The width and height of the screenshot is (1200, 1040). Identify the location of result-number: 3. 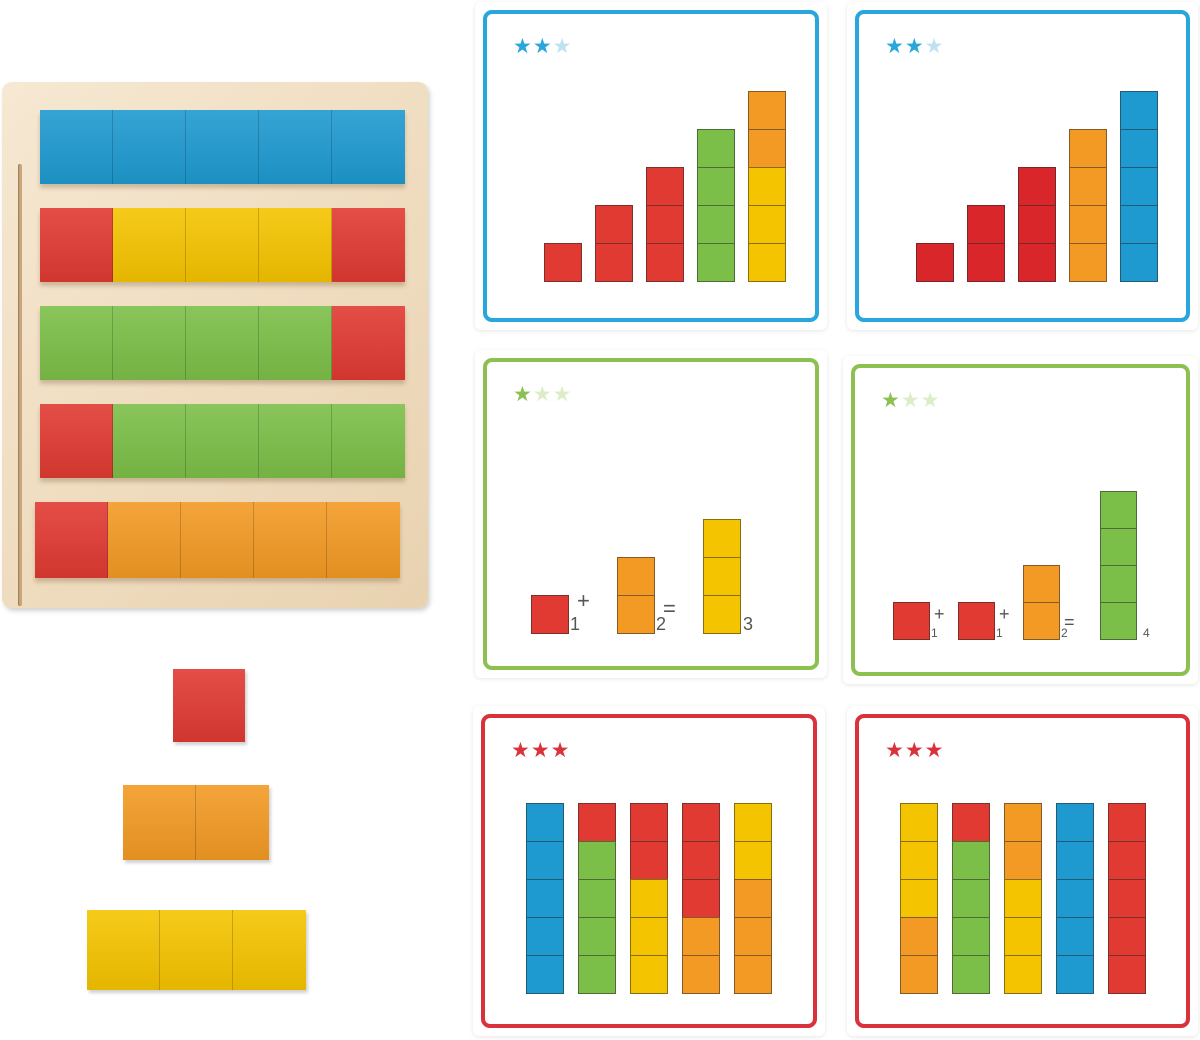
(748, 624).